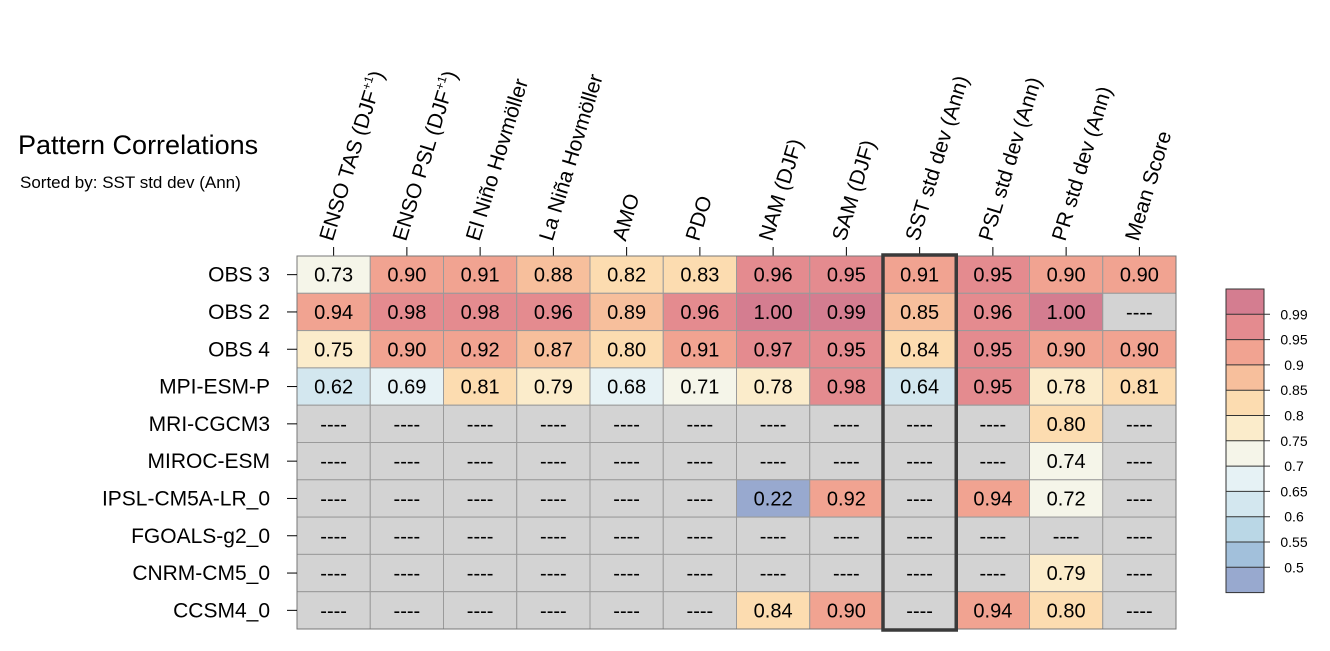 The height and width of the screenshot is (651, 1330). I want to click on cell-value: 0.81, so click(1139, 388).